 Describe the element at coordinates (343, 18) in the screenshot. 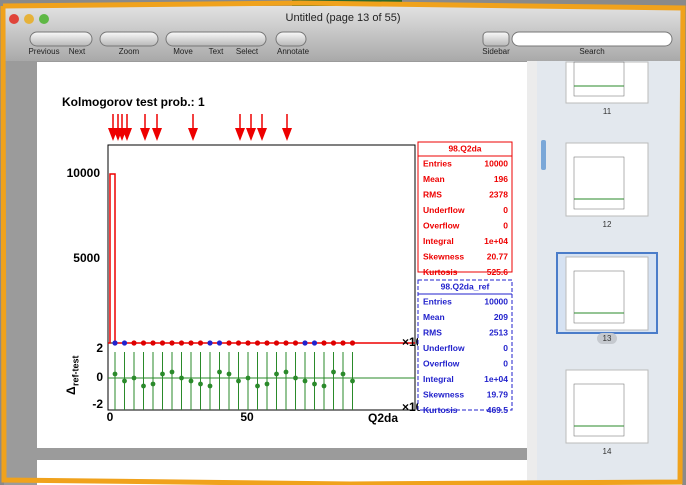

I see `window-title: Untitled (page 13 of 55)` at that location.